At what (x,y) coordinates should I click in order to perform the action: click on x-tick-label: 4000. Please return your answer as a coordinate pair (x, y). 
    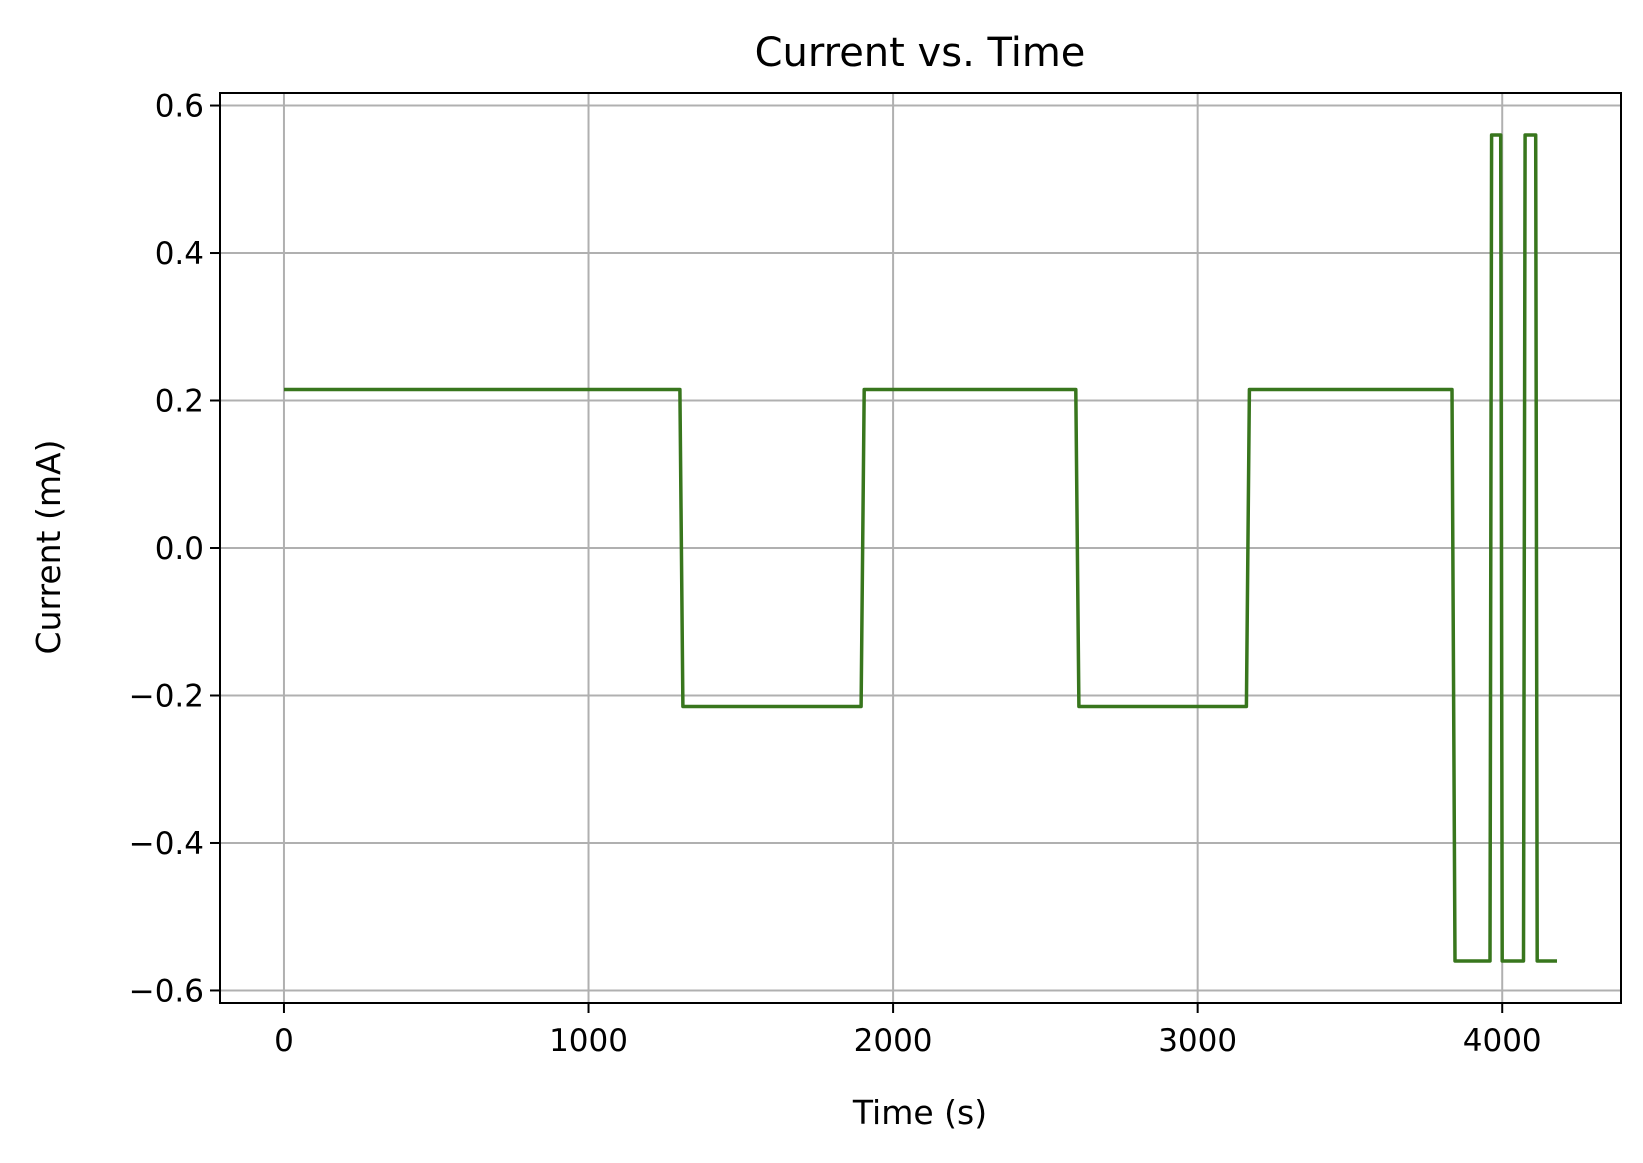
    Looking at the image, I should click on (1502, 1041).